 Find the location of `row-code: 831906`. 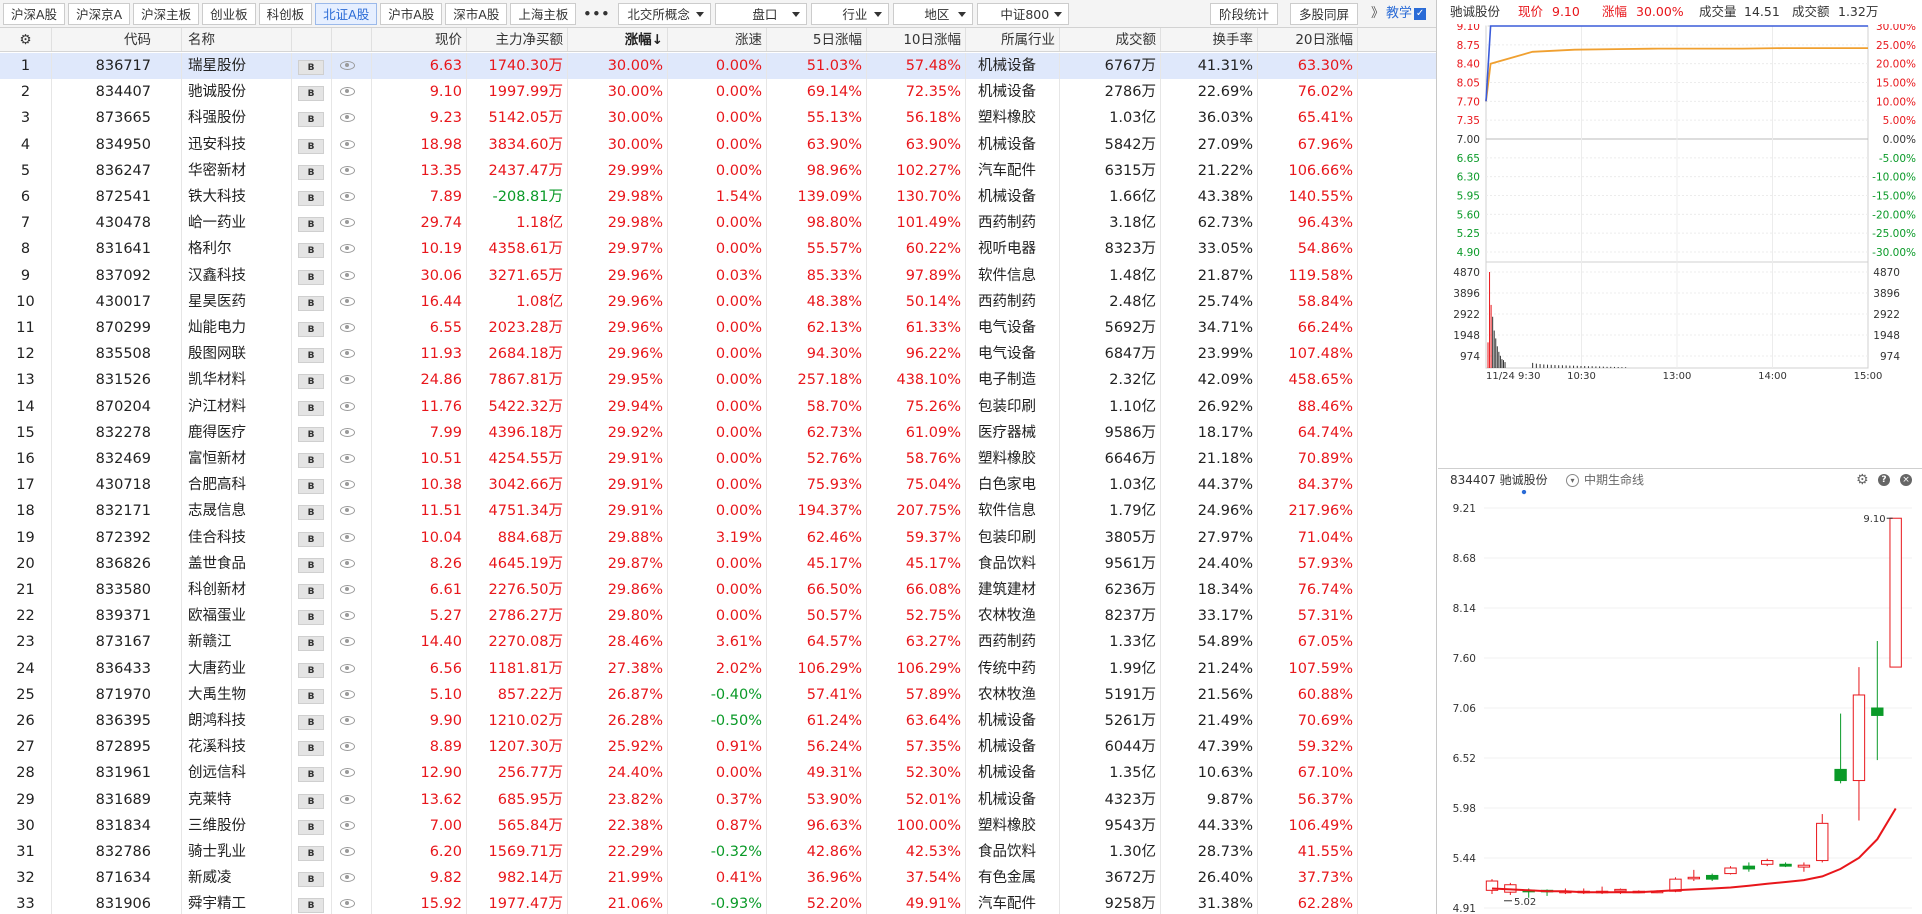

row-code: 831906 is located at coordinates (117, 902).